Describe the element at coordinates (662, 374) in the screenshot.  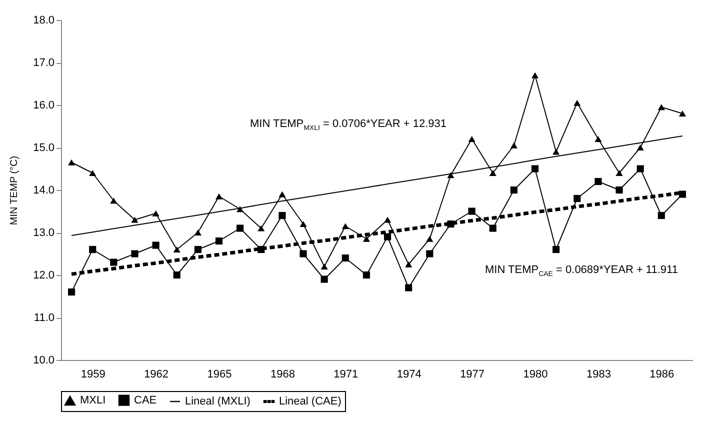
I see `x-tick-label: 1986` at that location.